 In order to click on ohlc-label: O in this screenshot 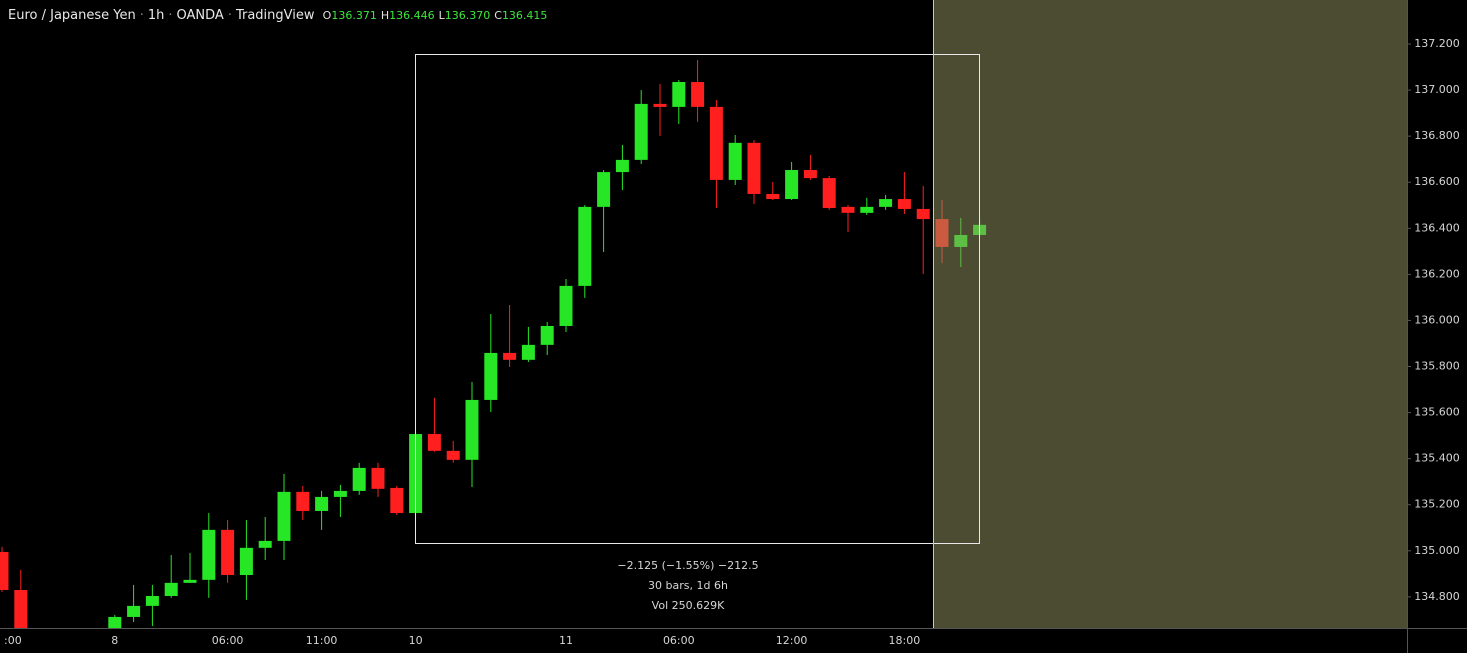, I will do `click(327, 15)`.